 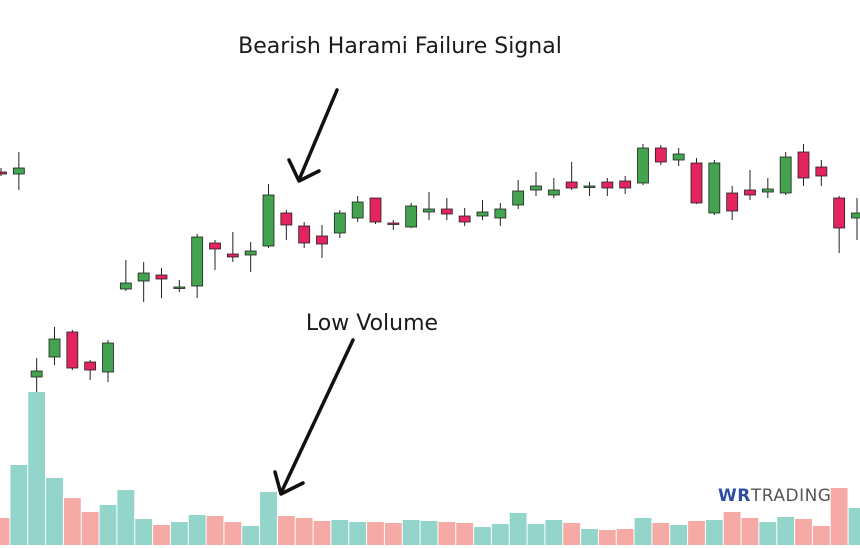 What do you see at coordinates (372, 323) in the screenshot?
I see `annotation: Low Volume` at bounding box center [372, 323].